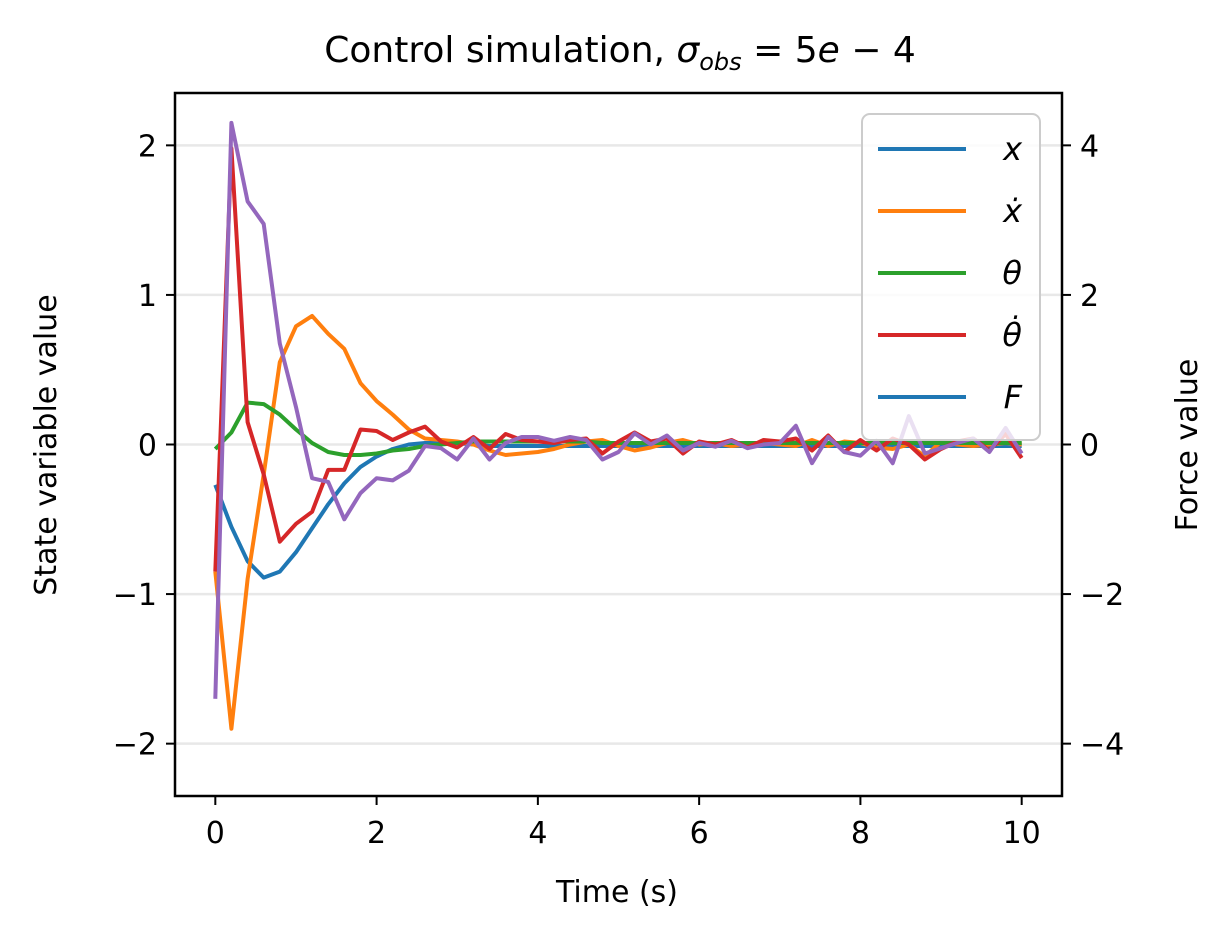 This screenshot has height=934, width=1230. Describe the element at coordinates (1012, 149) in the screenshot. I see `legend-label: x` at that location.